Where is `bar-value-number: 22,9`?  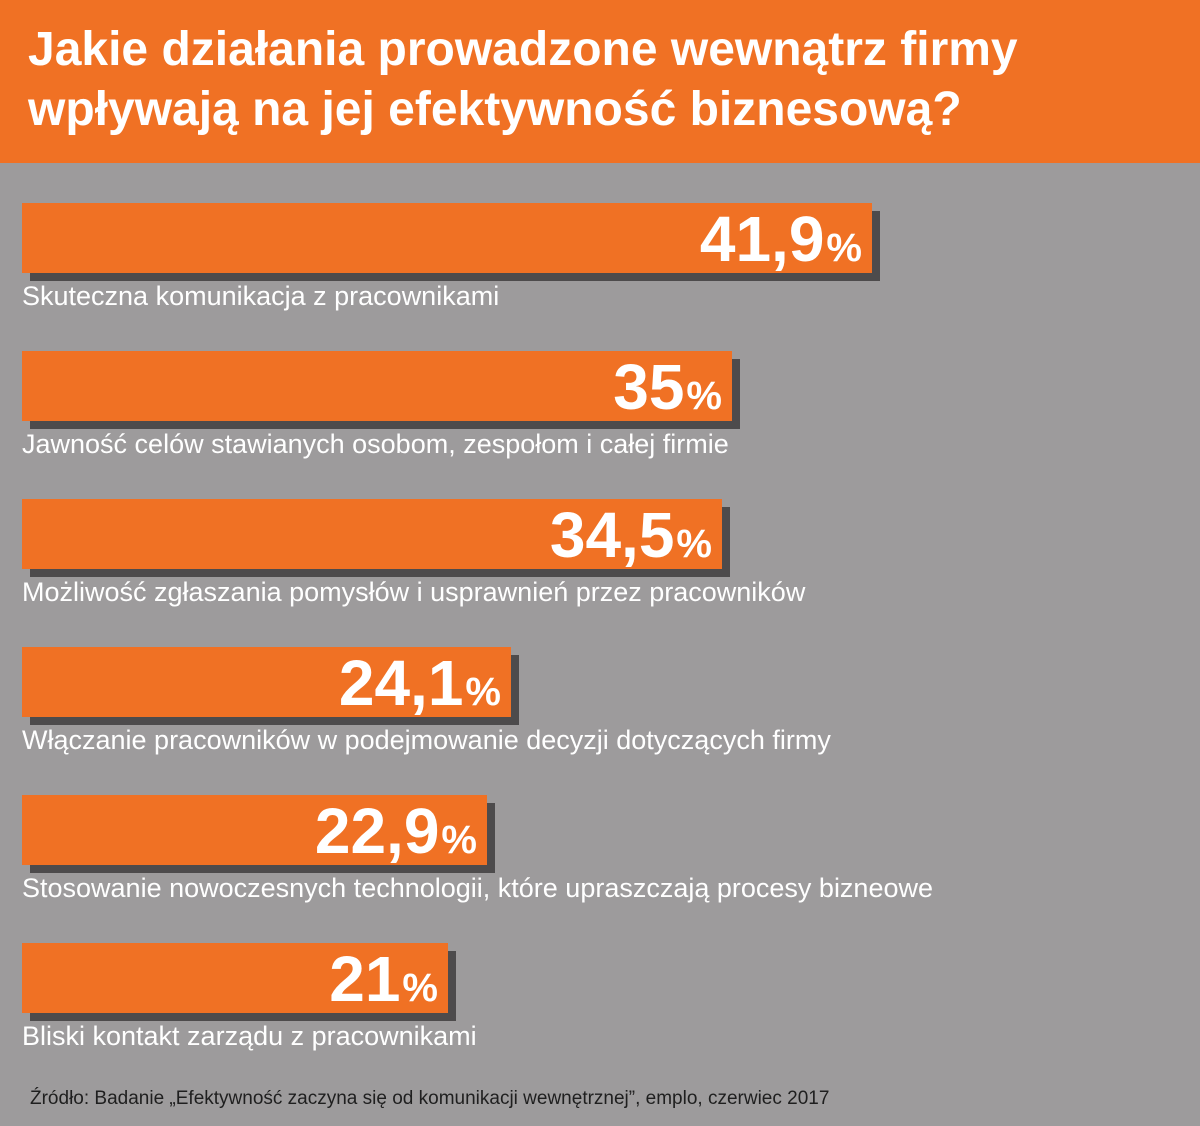 bar-value-number: 22,9 is located at coordinates (377, 831).